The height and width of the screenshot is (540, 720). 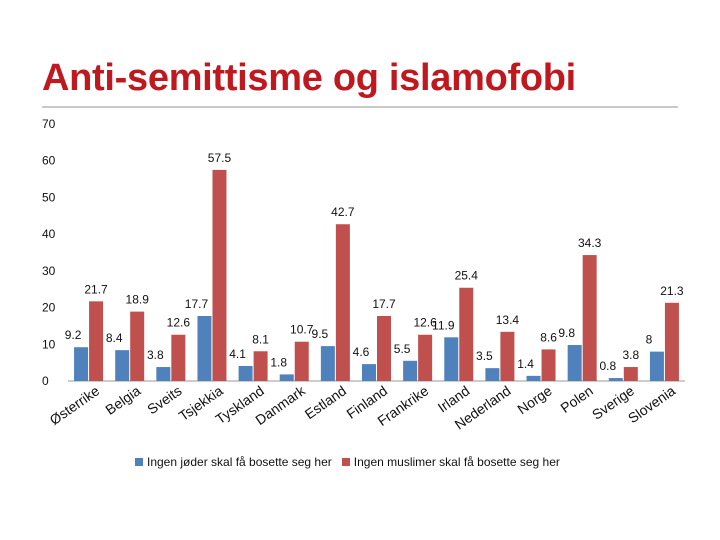 What do you see at coordinates (615, 379) in the screenshot?
I see `bar-jews-sverige` at bounding box center [615, 379].